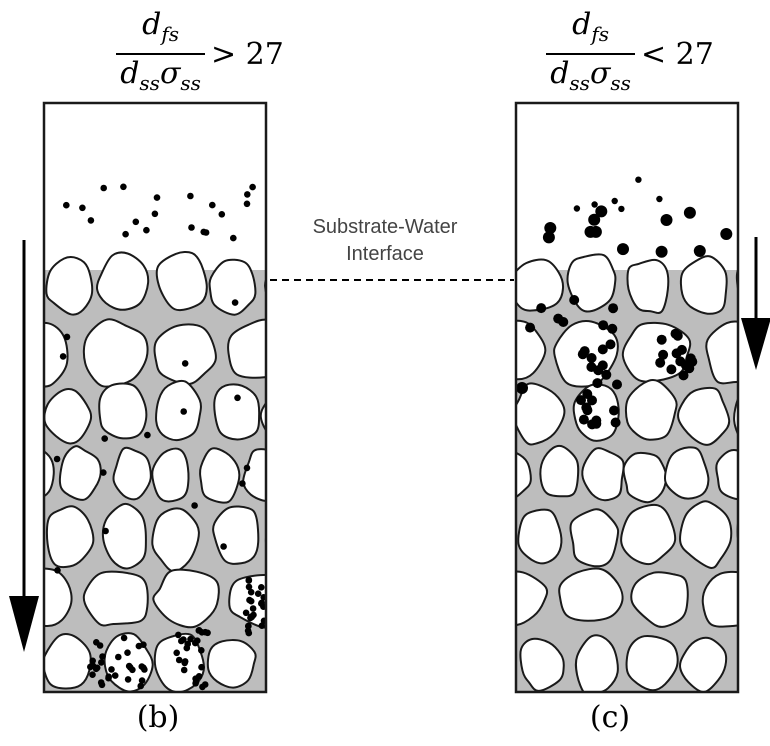  What do you see at coordinates (158, 717) in the screenshot?
I see `panel-label-b: (b)` at bounding box center [158, 717].